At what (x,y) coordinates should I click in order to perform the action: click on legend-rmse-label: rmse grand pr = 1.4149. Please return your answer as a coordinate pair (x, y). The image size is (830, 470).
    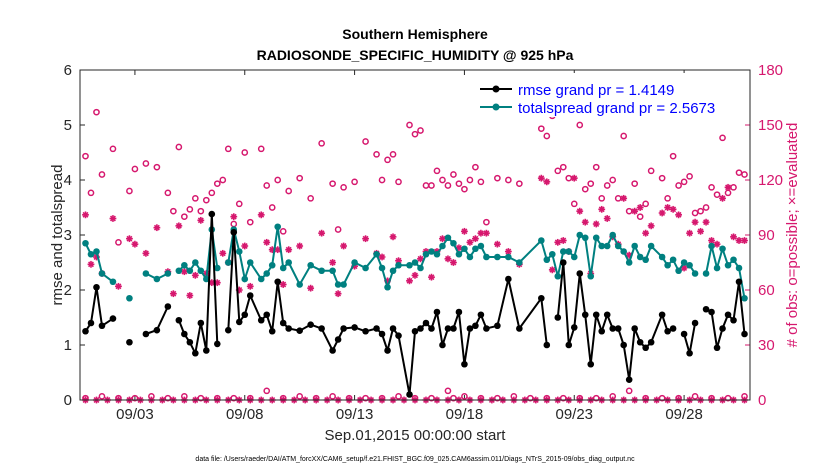
    Looking at the image, I should click on (596, 90).